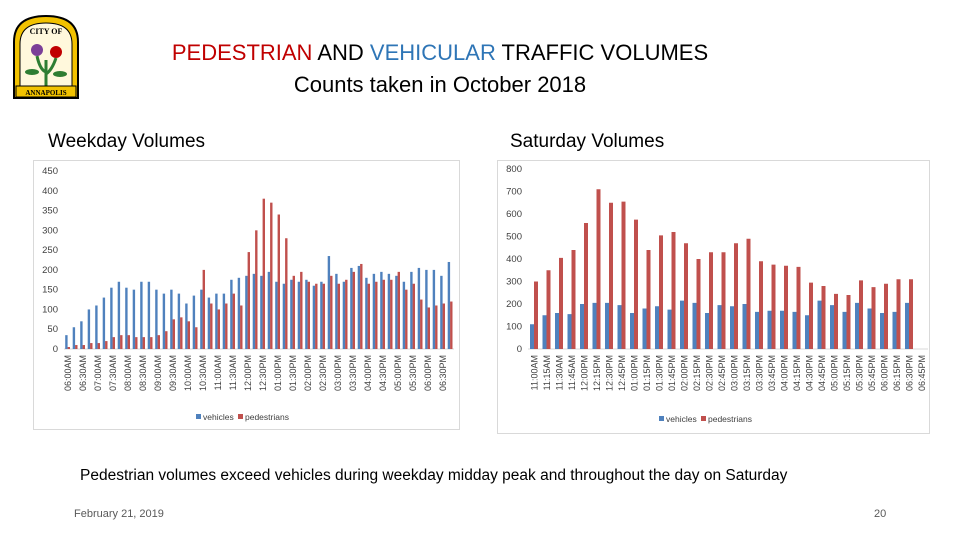  I want to click on bar-vehicles-02:15PM, so click(314, 317).